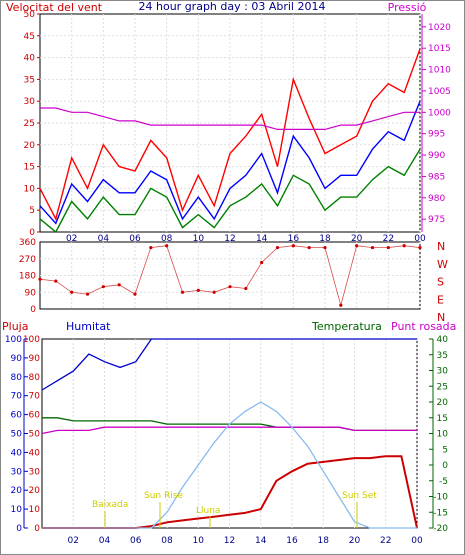  What do you see at coordinates (31, 340) in the screenshot?
I see `rain-tick-label: 100` at bounding box center [31, 340].